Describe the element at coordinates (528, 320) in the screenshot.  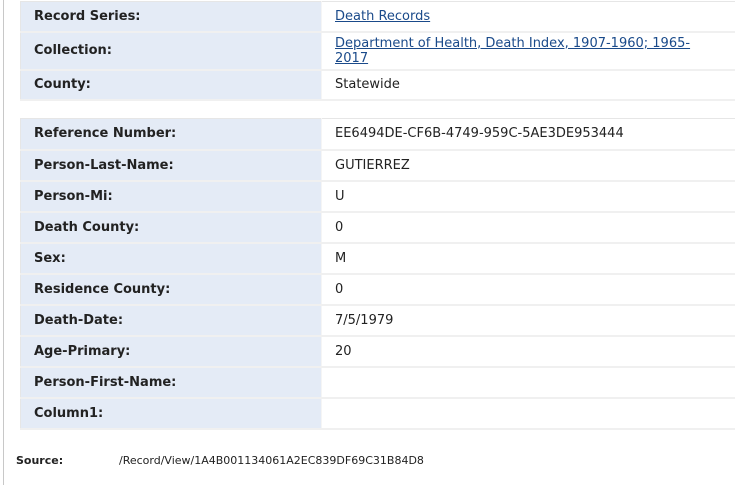
I see `value: 7/5/1979` at that location.